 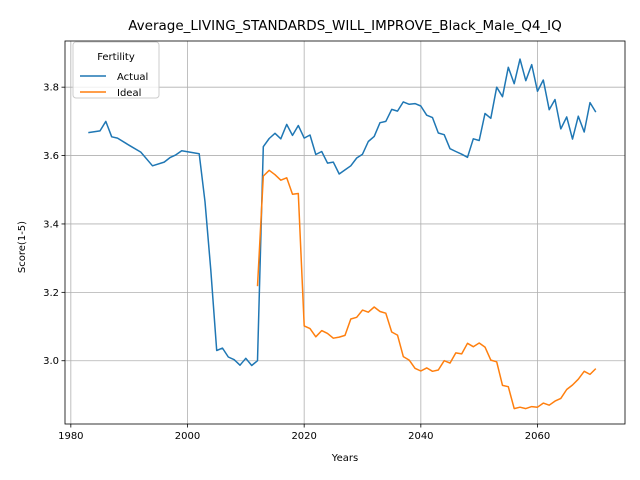 I want to click on y-tick-label: 3.4, so click(x=51, y=224).